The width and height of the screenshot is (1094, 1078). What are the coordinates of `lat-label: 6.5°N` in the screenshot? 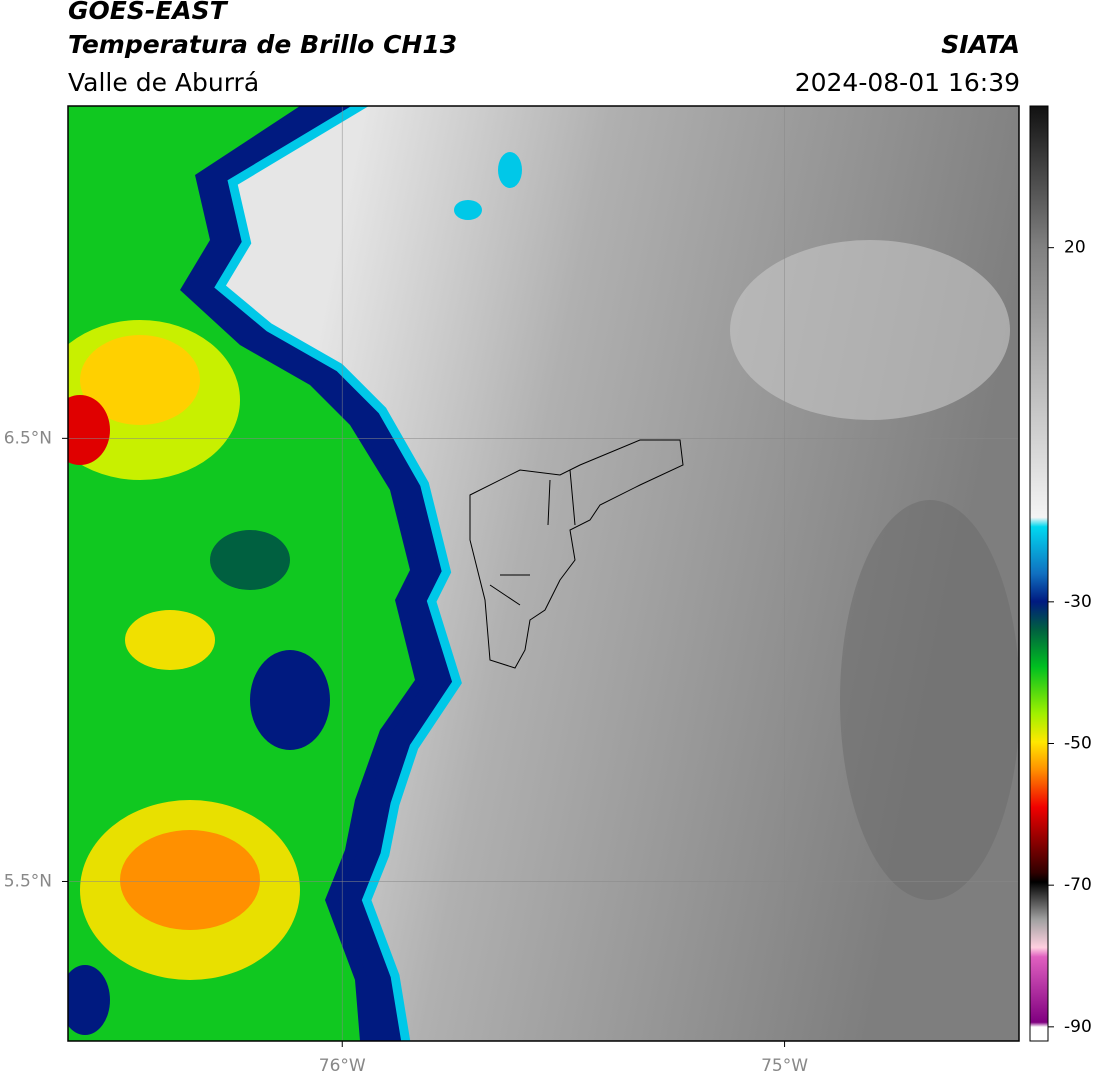 It's located at (28, 438).